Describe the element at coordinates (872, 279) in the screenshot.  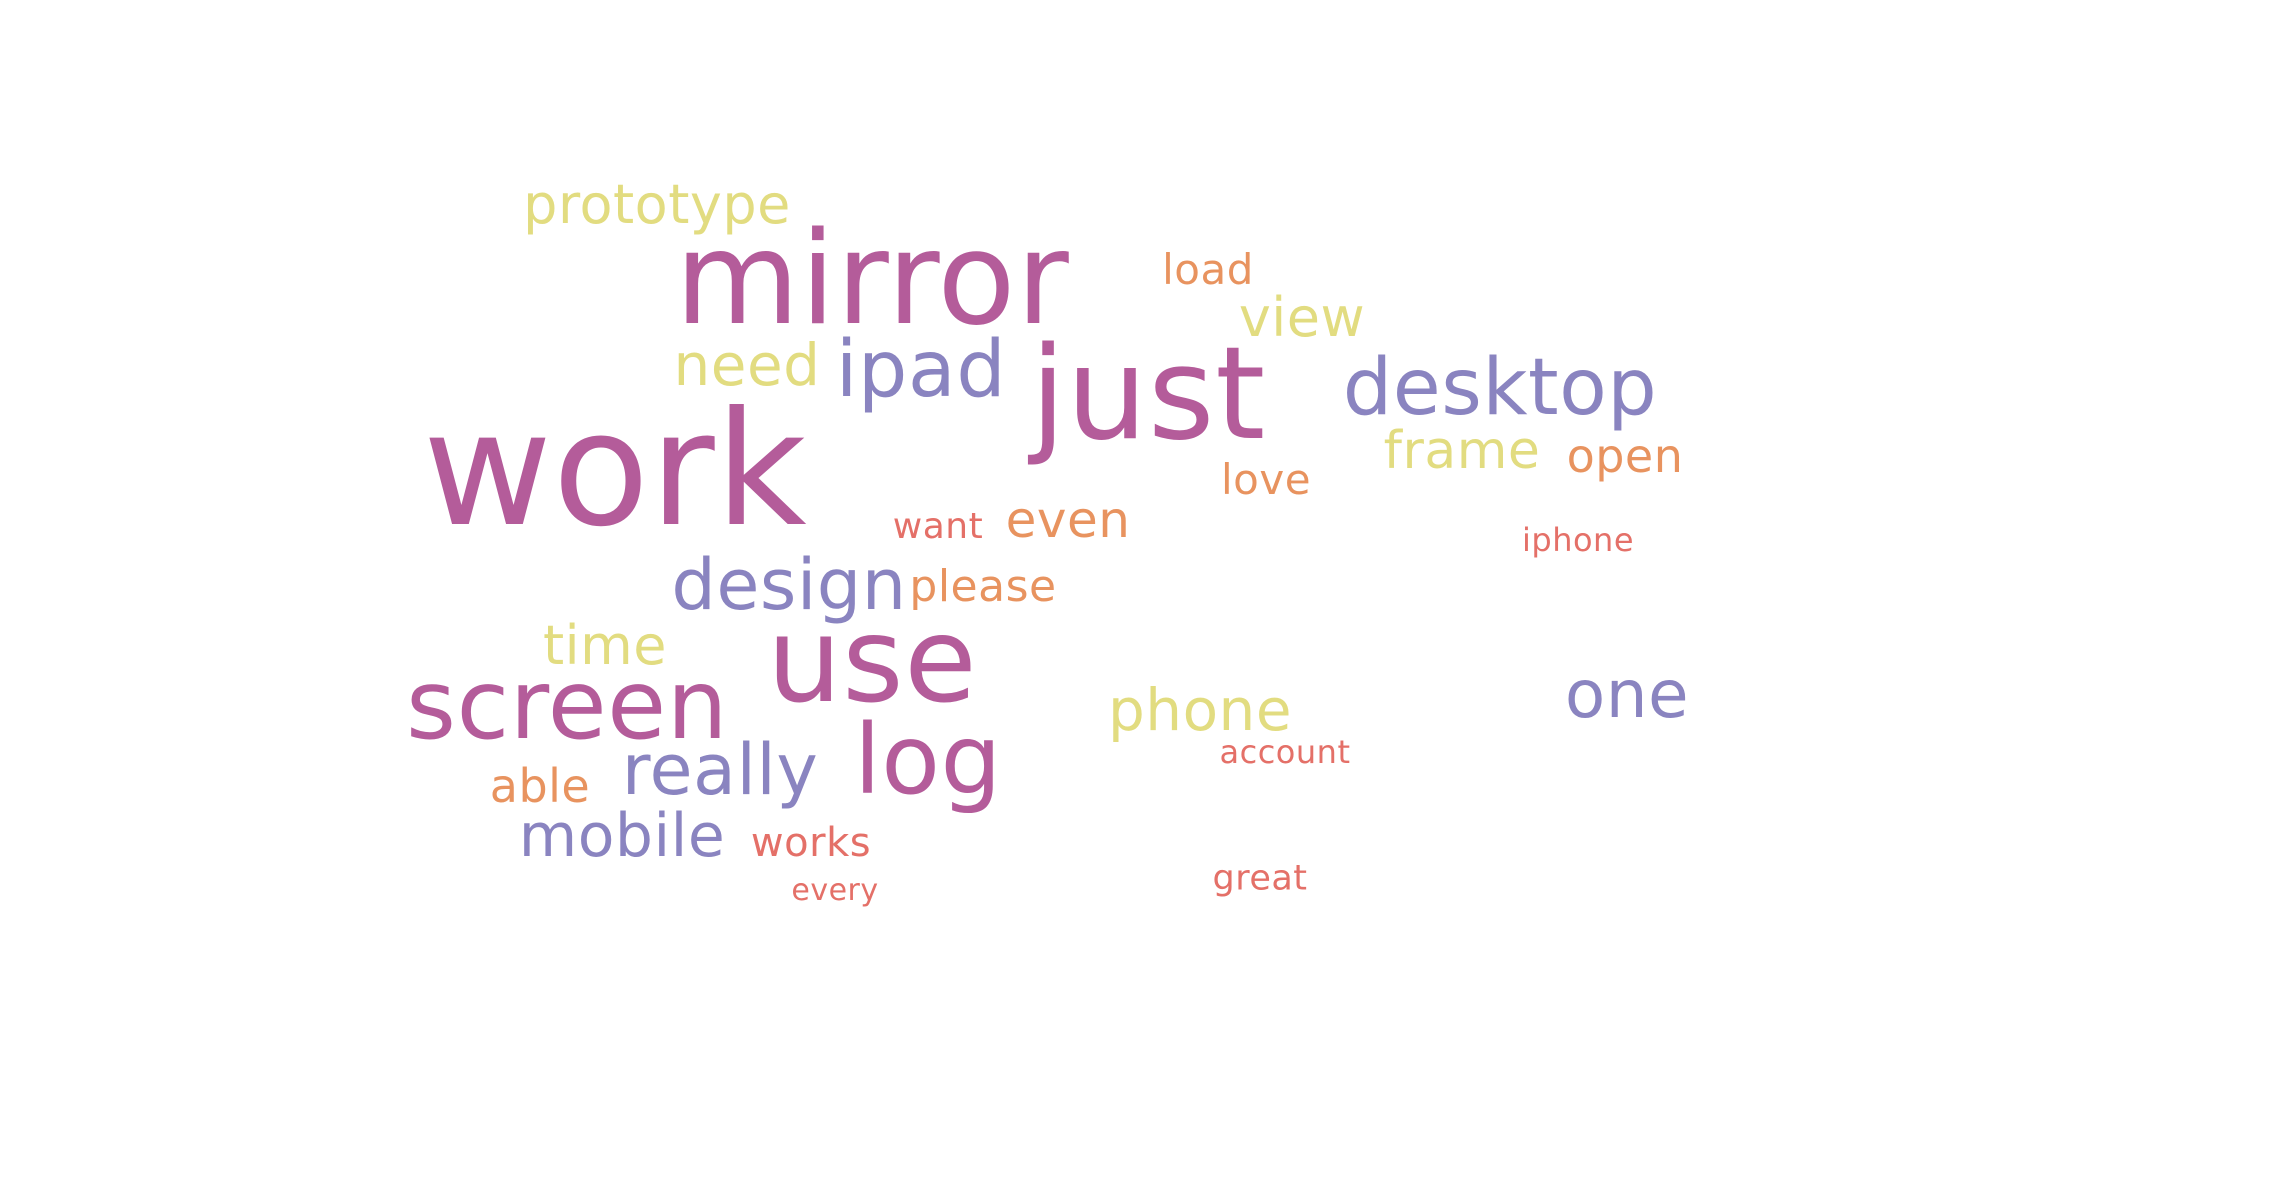
I see `cloud-word-mirror: mirror` at that location.